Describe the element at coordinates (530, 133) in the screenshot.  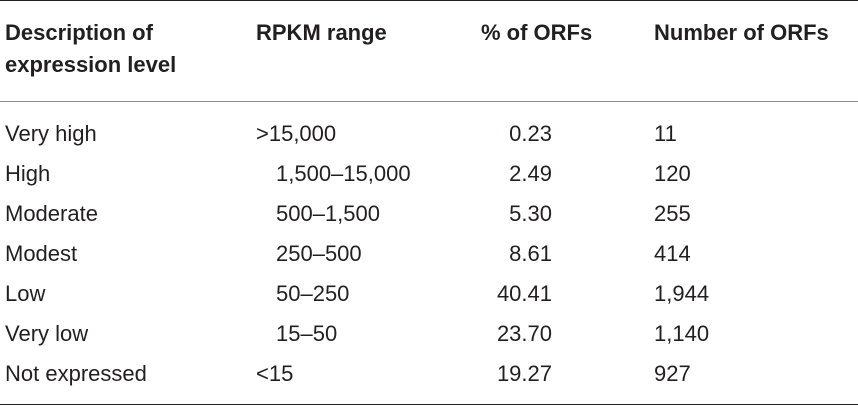
I see `cell-pct-orfs: 0.23` at that location.